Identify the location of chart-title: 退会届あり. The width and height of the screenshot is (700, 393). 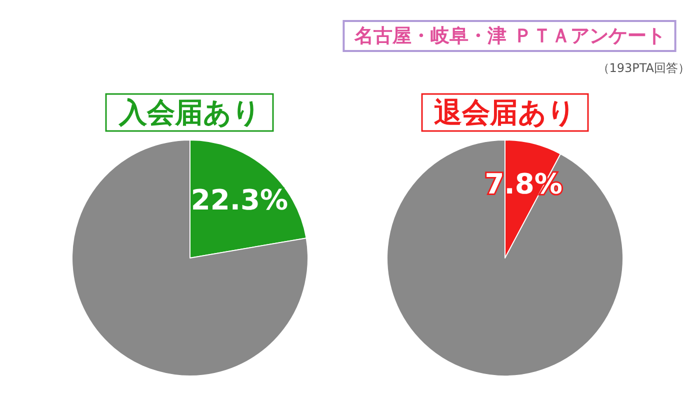
(505, 112).